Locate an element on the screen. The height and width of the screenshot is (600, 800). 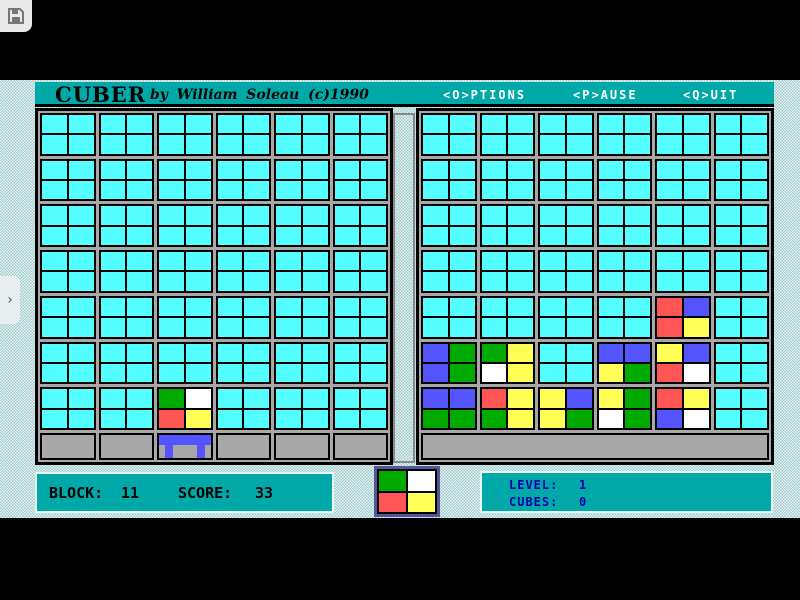
catcher-paddle is located at coordinates (185, 446).